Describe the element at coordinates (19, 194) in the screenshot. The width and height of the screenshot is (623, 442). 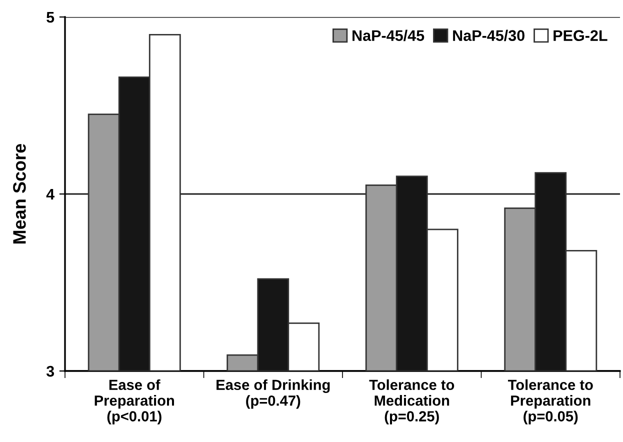
I see `y-axis-title: Mean Score` at that location.